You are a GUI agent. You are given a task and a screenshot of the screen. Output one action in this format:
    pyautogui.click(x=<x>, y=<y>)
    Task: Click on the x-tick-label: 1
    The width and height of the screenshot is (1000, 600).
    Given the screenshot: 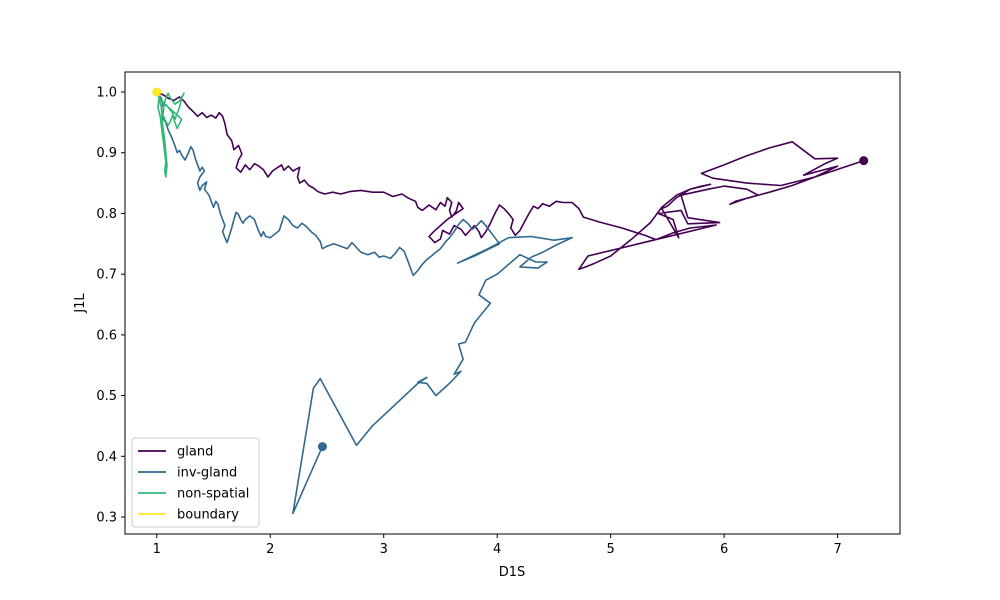 What is the action you would take?
    pyautogui.click(x=157, y=549)
    